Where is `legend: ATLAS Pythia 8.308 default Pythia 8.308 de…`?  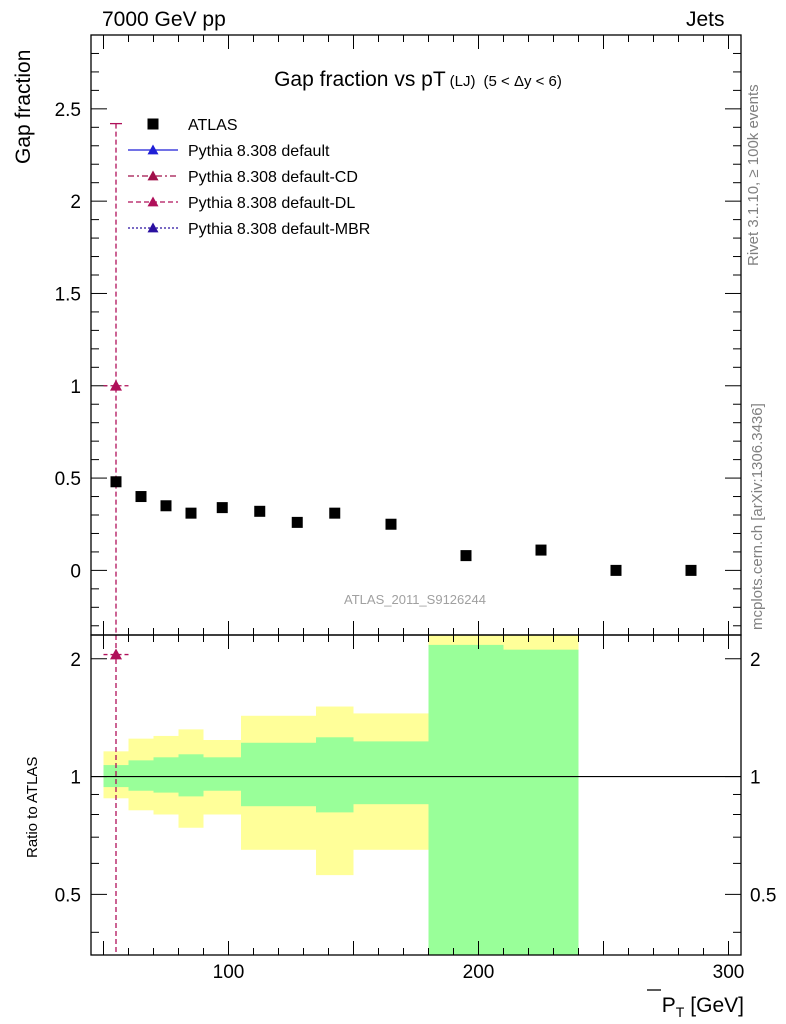 legend: ATLAS Pythia 8.308 default Pythia 8.308 de… is located at coordinates (249, 177).